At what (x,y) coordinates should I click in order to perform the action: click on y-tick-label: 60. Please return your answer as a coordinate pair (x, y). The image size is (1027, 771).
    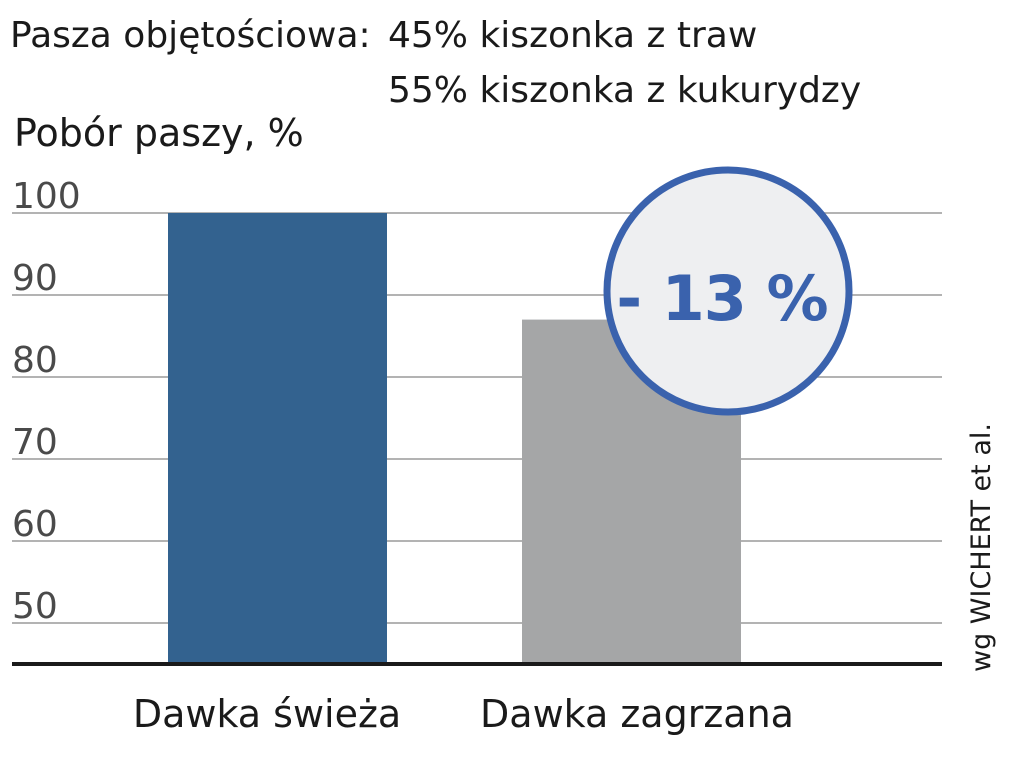
    Looking at the image, I should click on (35, 524).